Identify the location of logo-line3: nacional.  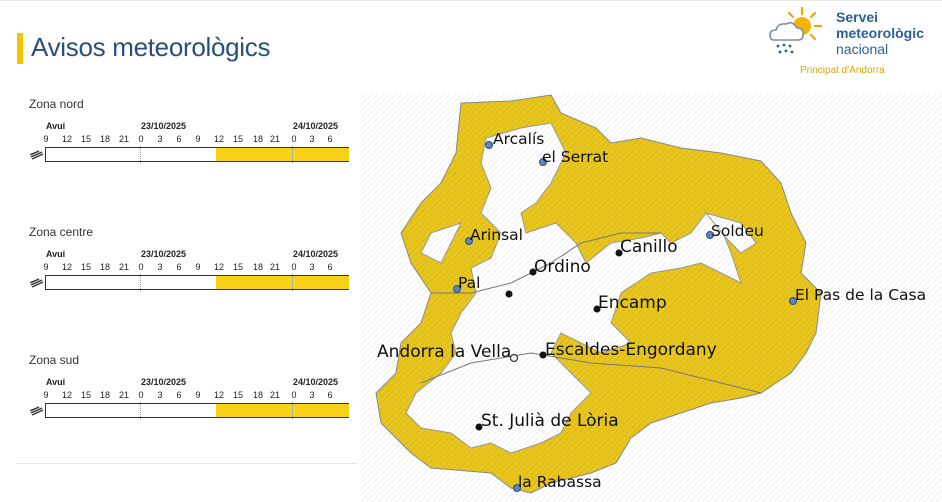
(862, 49).